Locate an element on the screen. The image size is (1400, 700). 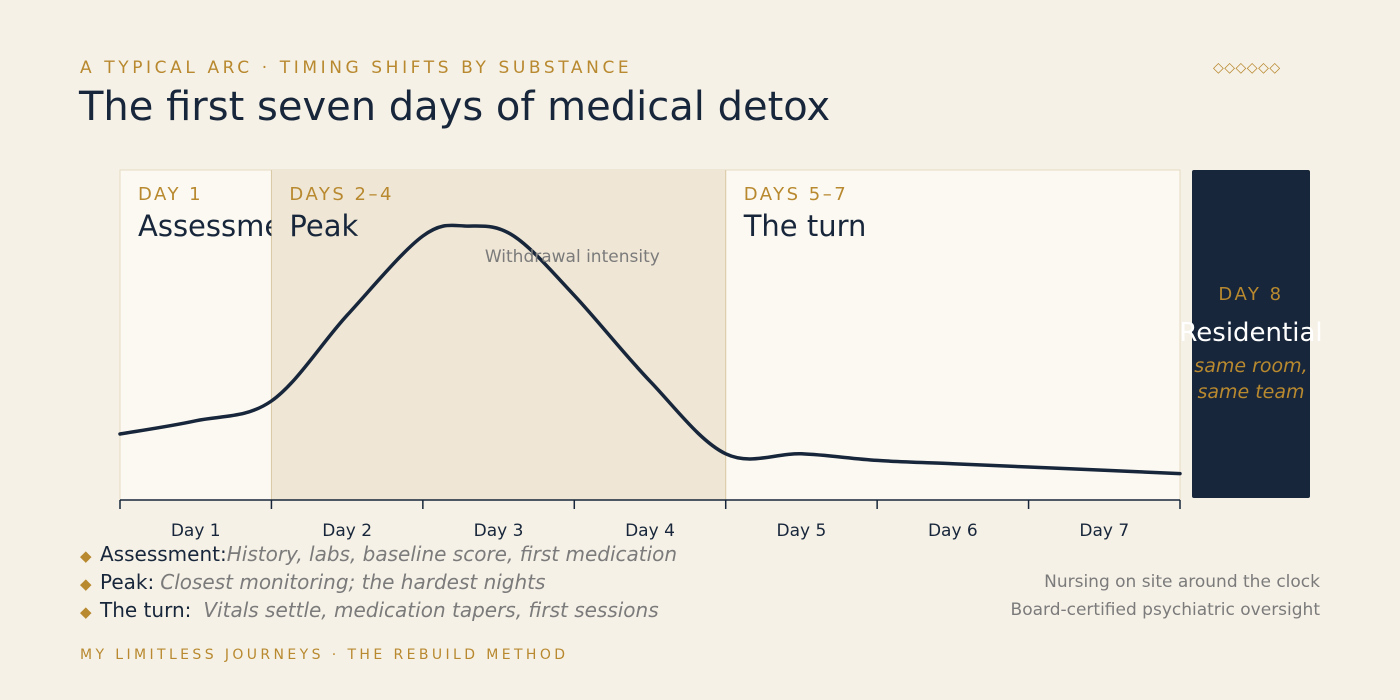
x-tick-label: Day 5 is located at coordinates (802, 531).